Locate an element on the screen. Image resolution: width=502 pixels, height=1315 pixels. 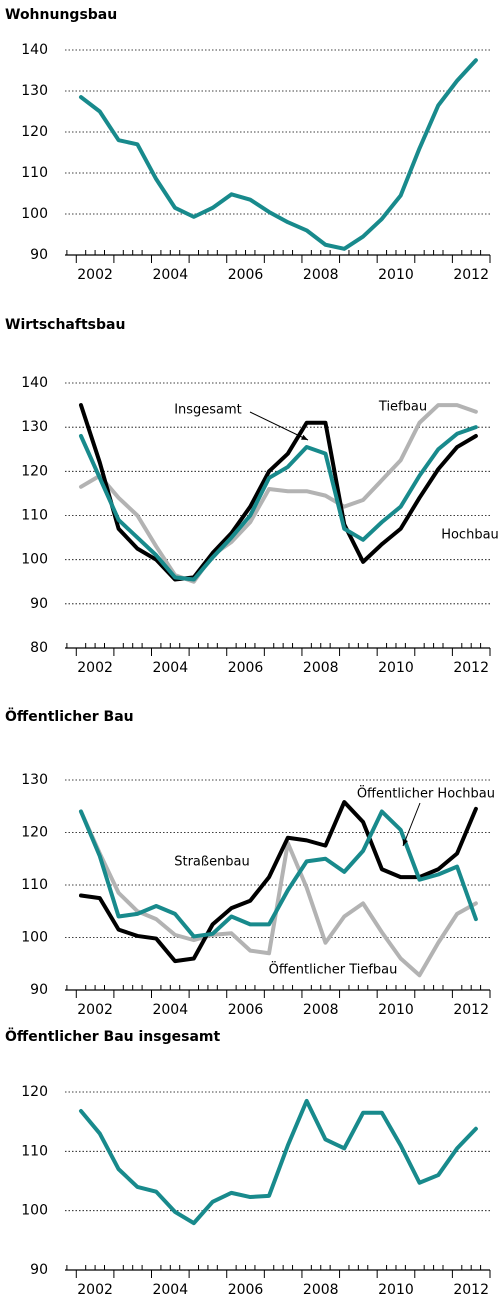
chart-title: Wirtschaftsbau is located at coordinates (65, 325).